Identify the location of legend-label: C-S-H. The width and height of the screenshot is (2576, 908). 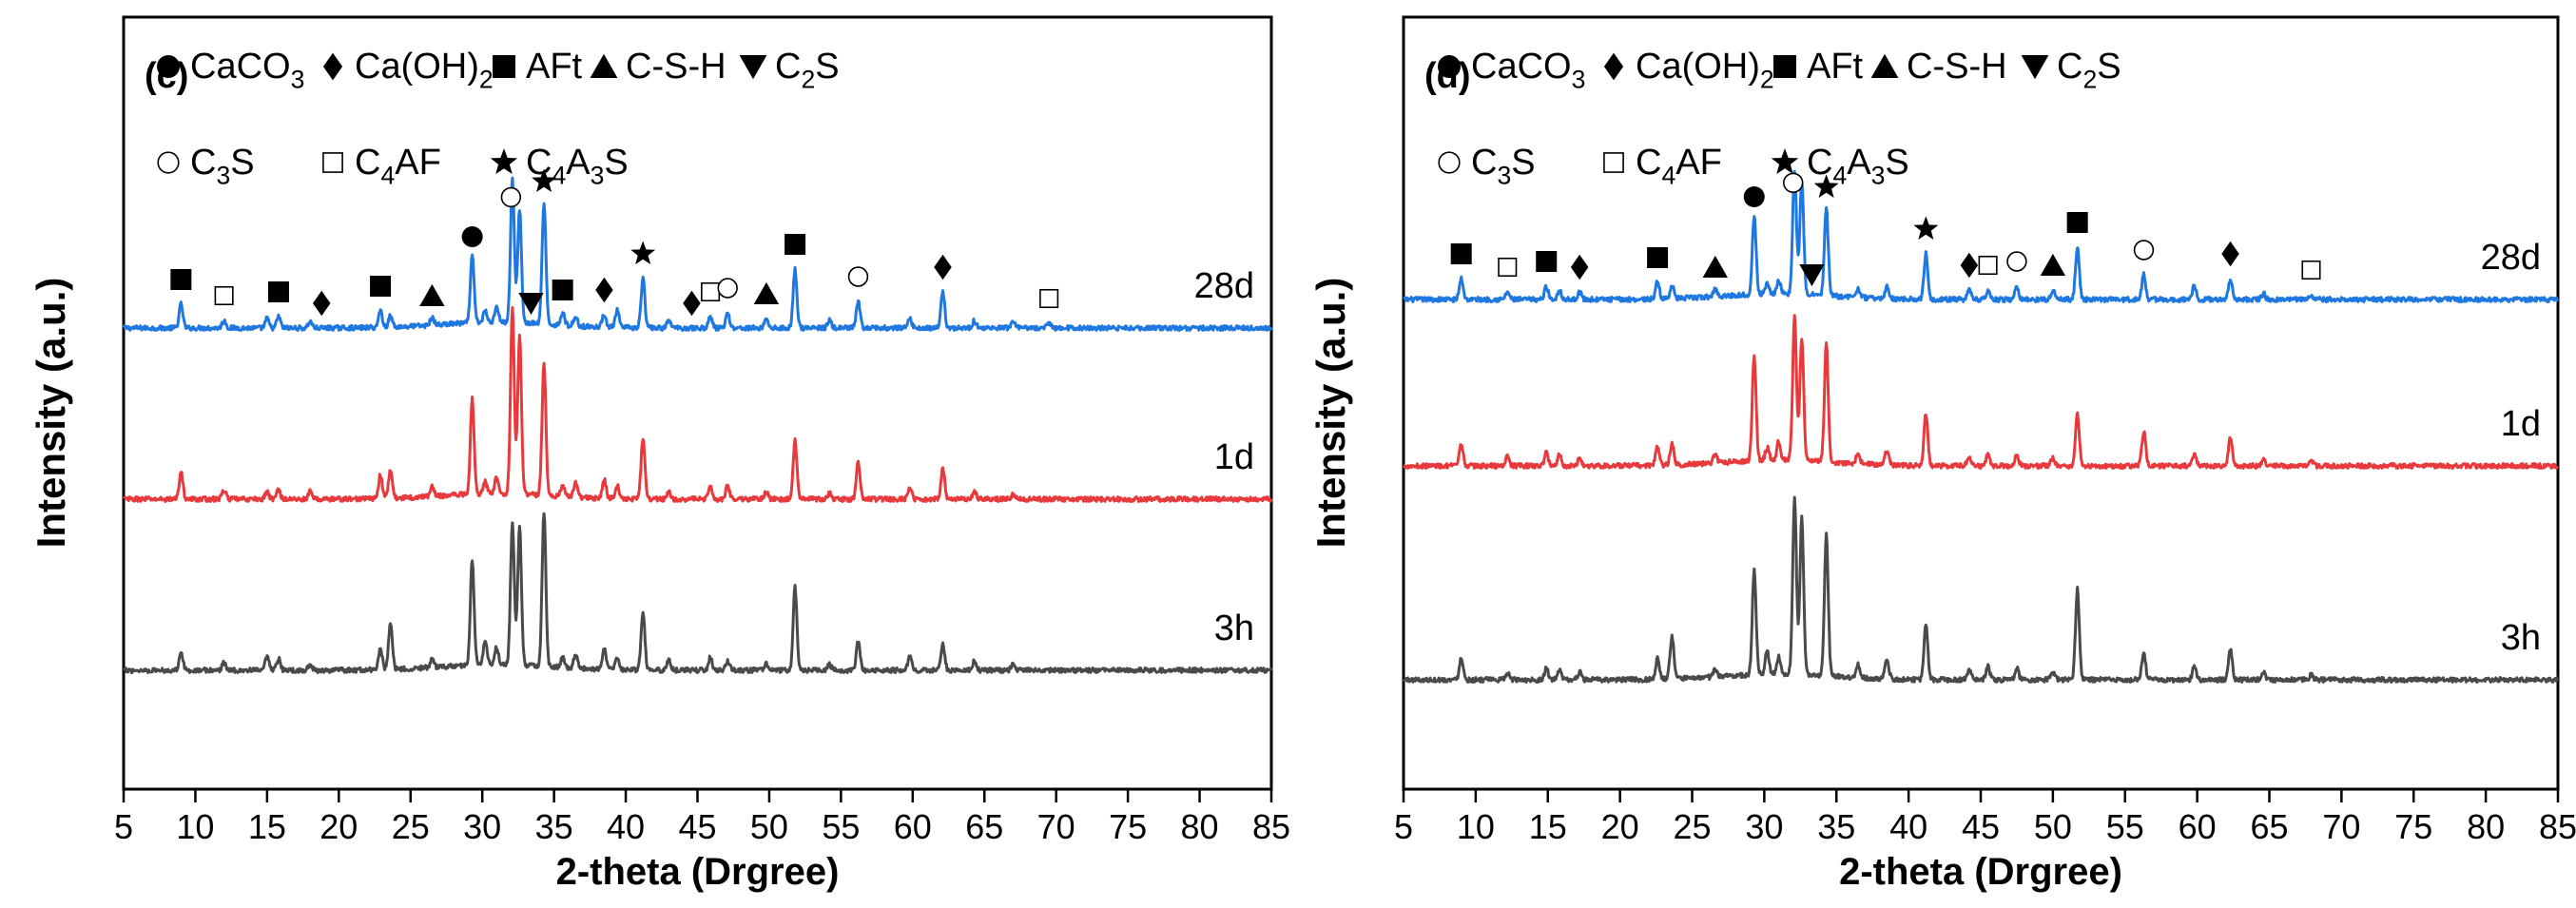
(676, 67).